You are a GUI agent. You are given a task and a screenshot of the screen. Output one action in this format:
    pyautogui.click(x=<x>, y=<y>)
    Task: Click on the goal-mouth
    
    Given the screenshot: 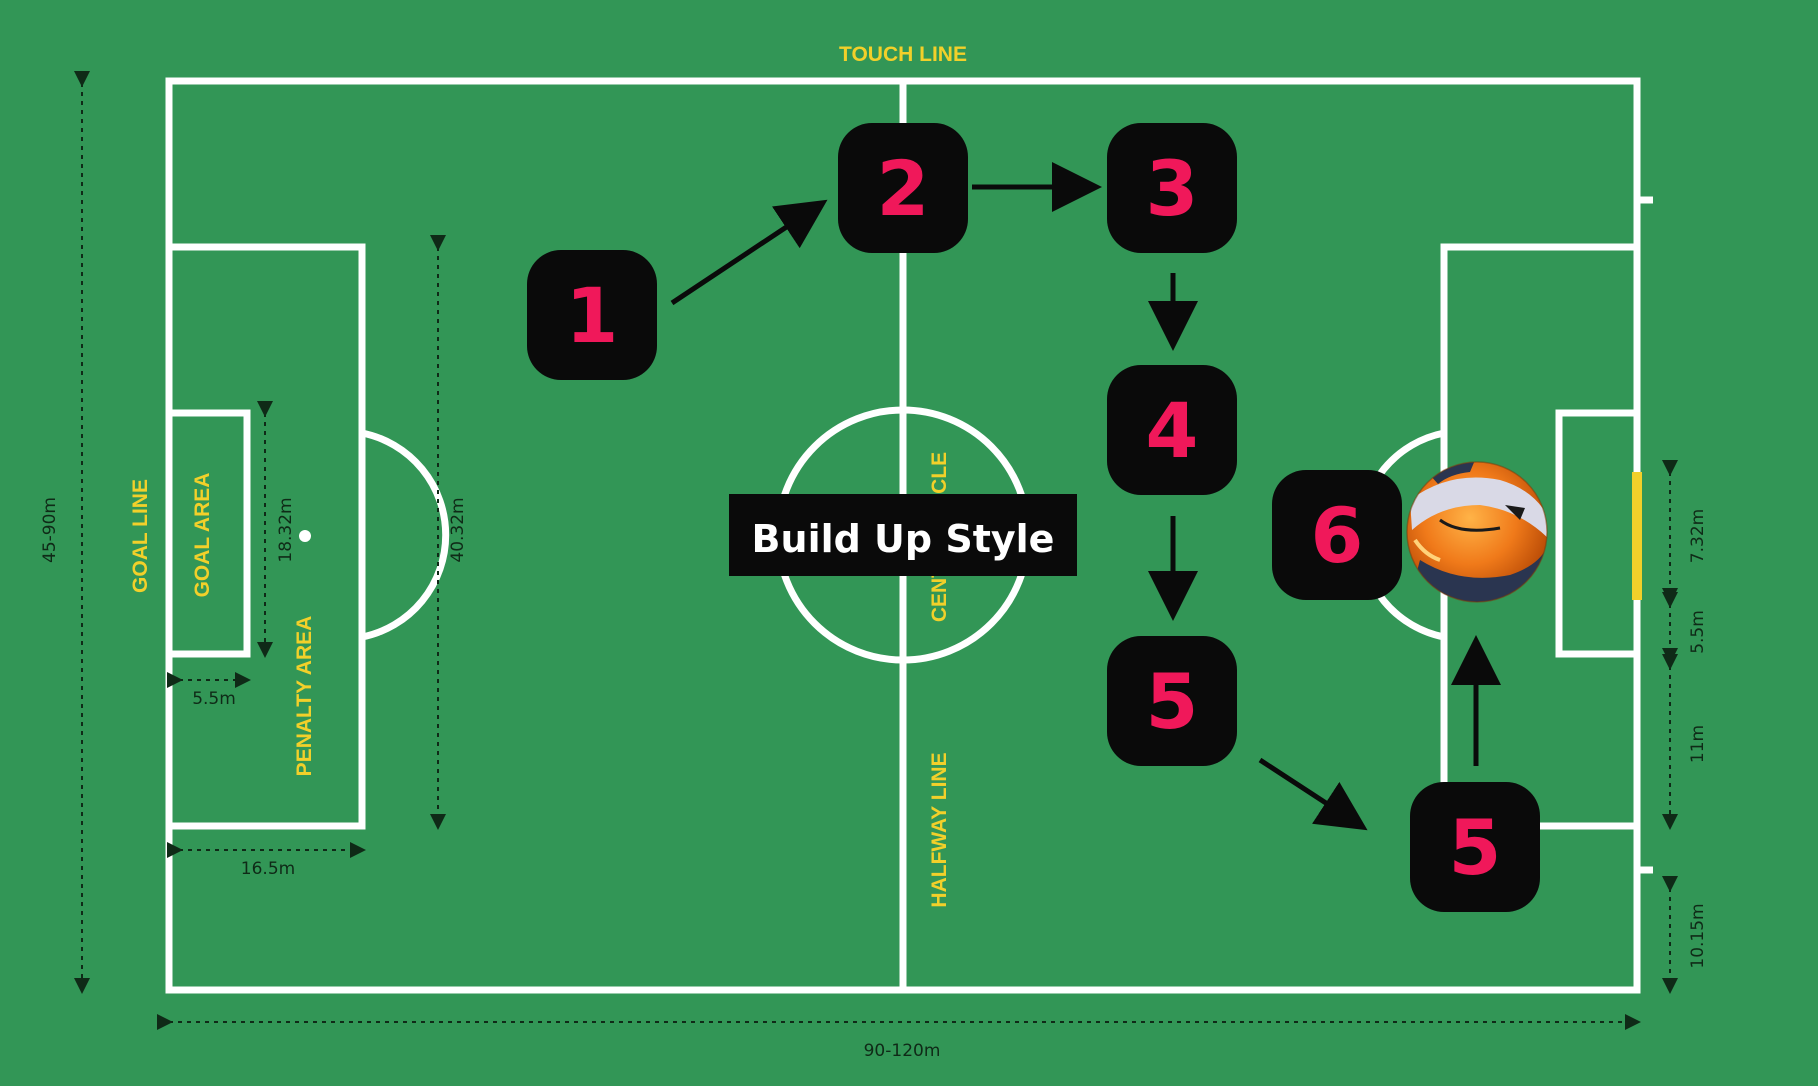 What is the action you would take?
    pyautogui.click(x=1637, y=536)
    